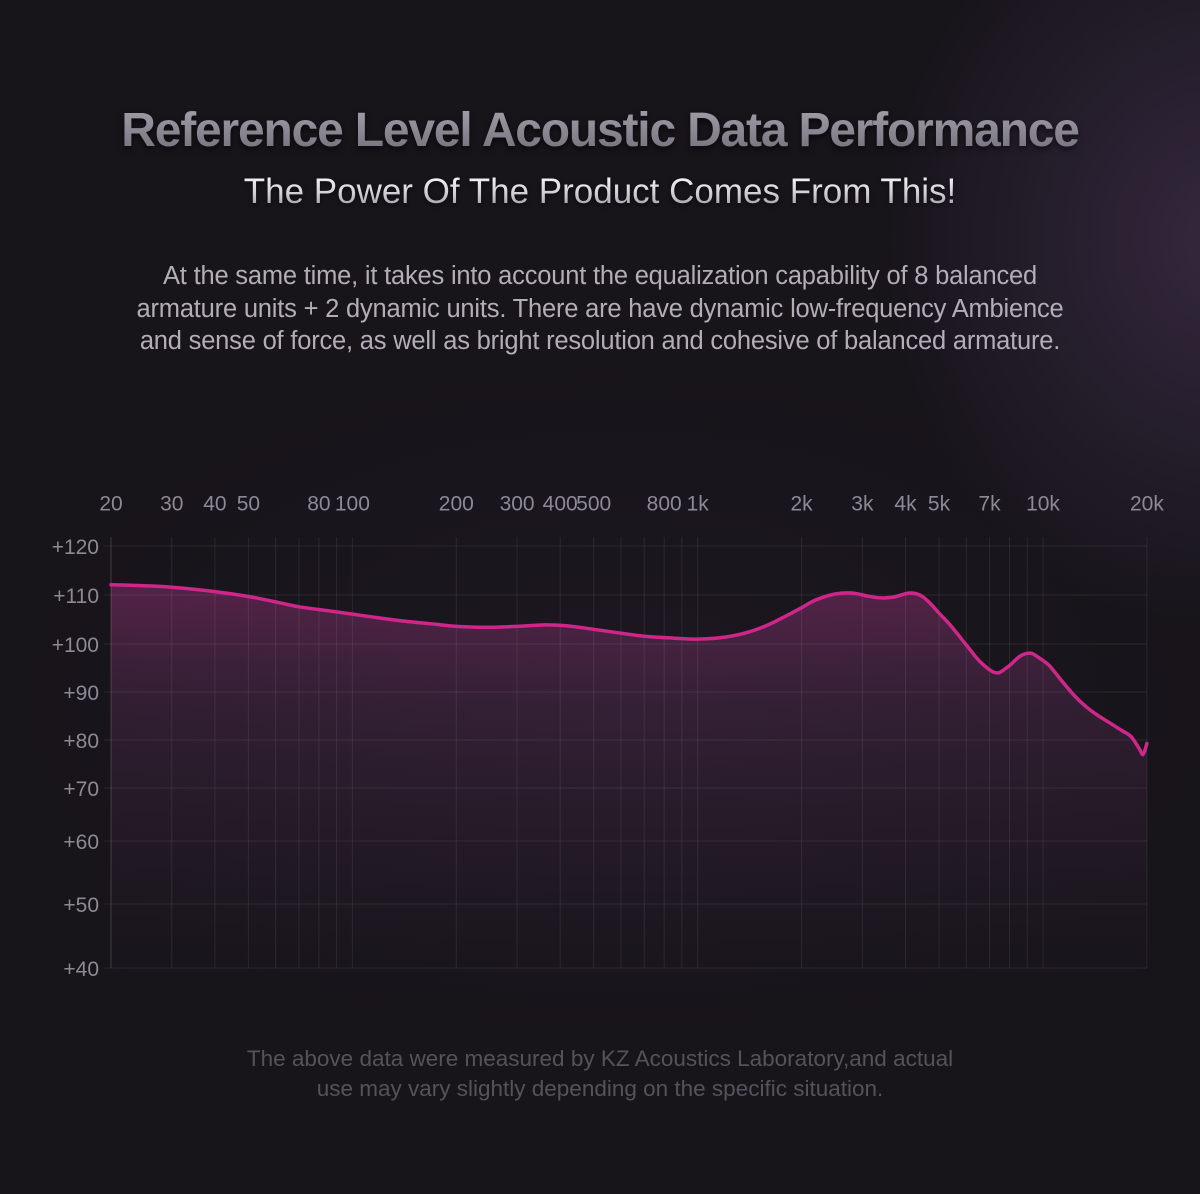 The width and height of the screenshot is (1200, 1194). I want to click on y-tick-label: +80, so click(81, 741).